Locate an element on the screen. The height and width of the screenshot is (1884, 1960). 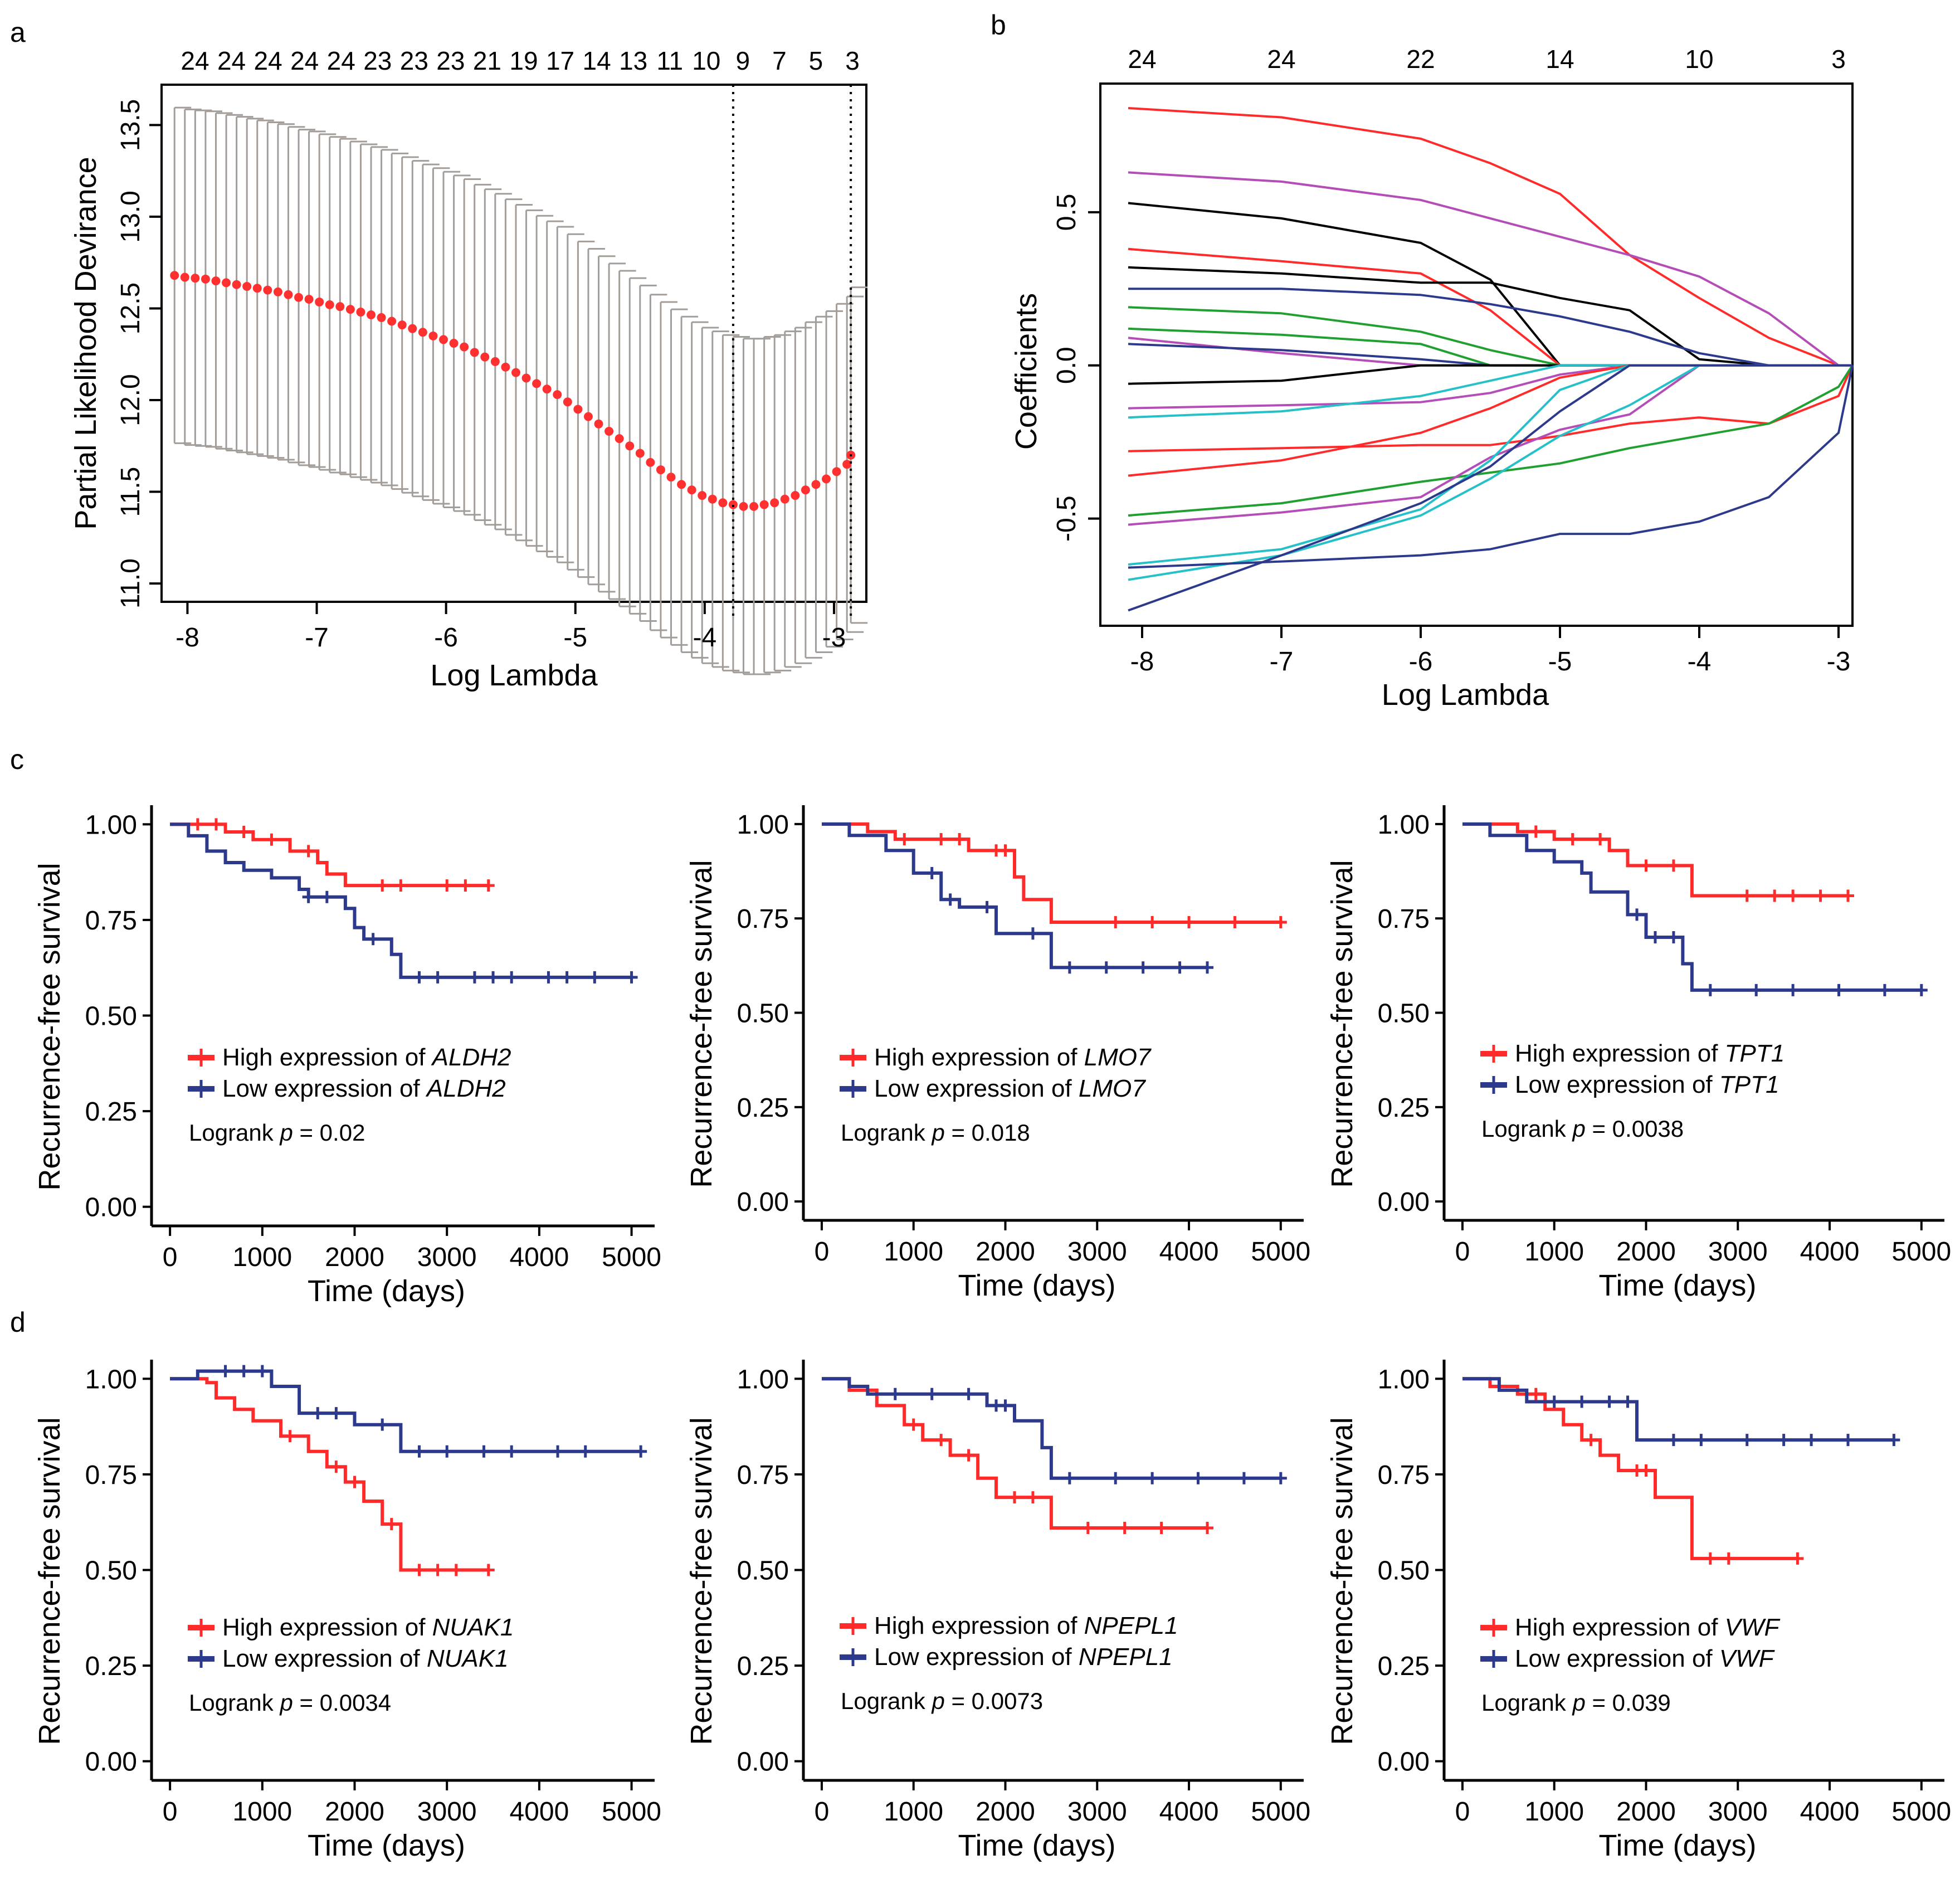
x-tick-label: 0 is located at coordinates (822, 1252).